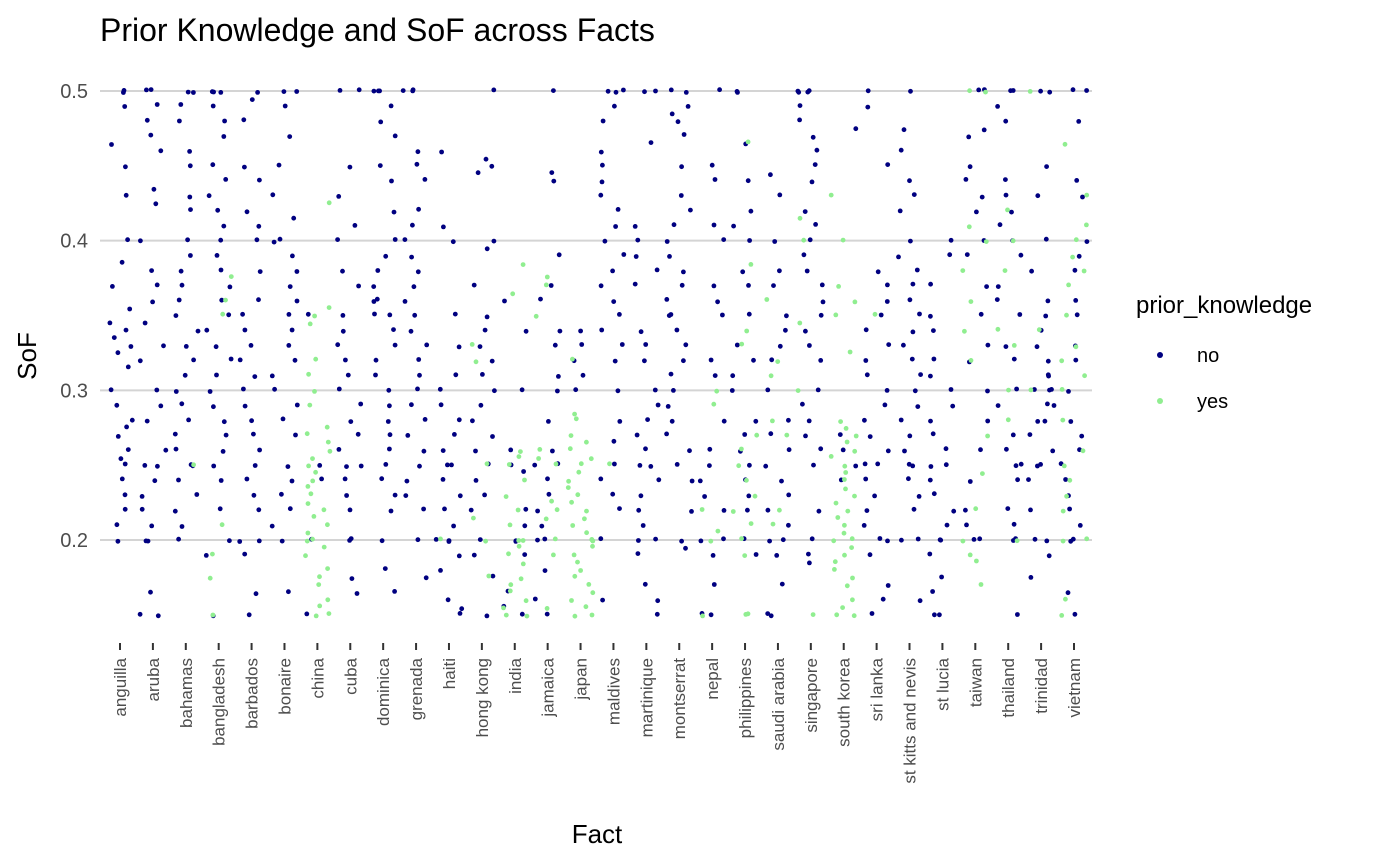  Describe the element at coordinates (186, 693) in the screenshot. I see `x-tick-label: bahamas` at that location.